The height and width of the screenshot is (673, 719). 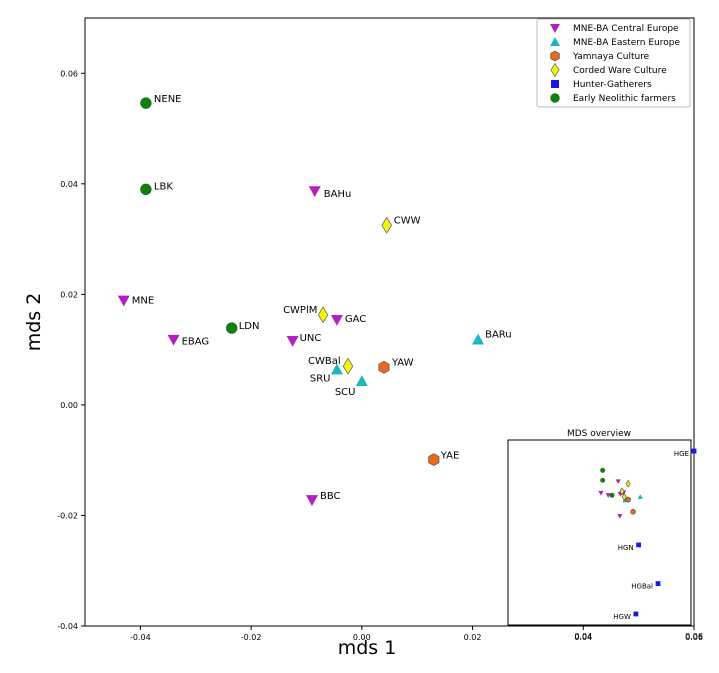 I want to click on point-sru, so click(x=336, y=369).